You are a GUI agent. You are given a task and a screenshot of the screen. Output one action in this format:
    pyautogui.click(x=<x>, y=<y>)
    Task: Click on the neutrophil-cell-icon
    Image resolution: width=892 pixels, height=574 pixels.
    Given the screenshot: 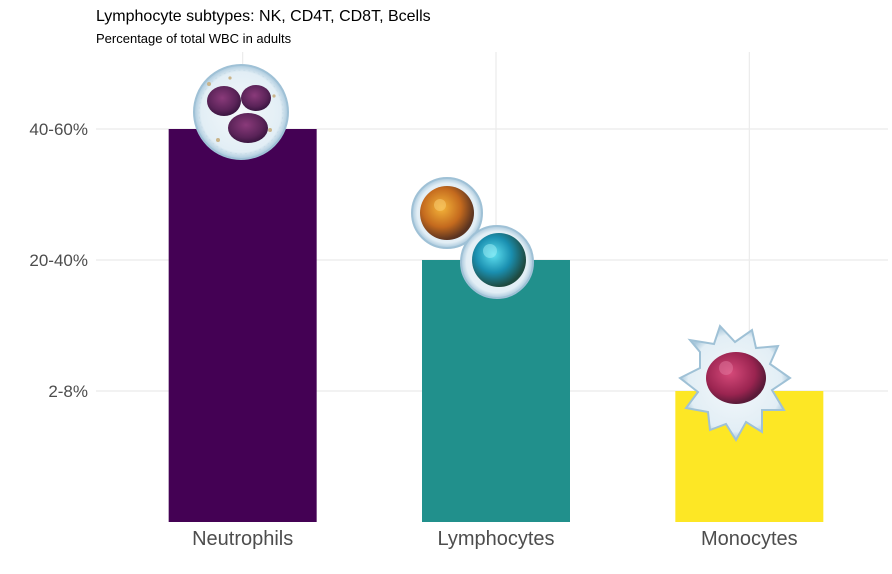 What is the action you would take?
    pyautogui.click(x=241, y=112)
    